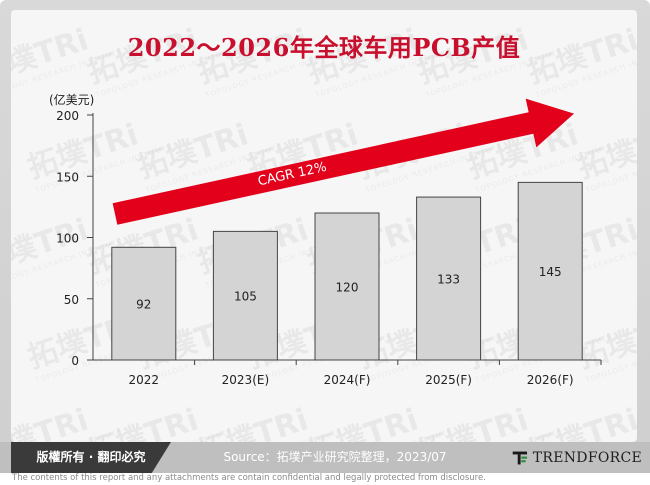 Image resolution: width=650 pixels, height=485 pixels. Describe the element at coordinates (520, 457) in the screenshot. I see `trendforce-logo-icon` at that location.